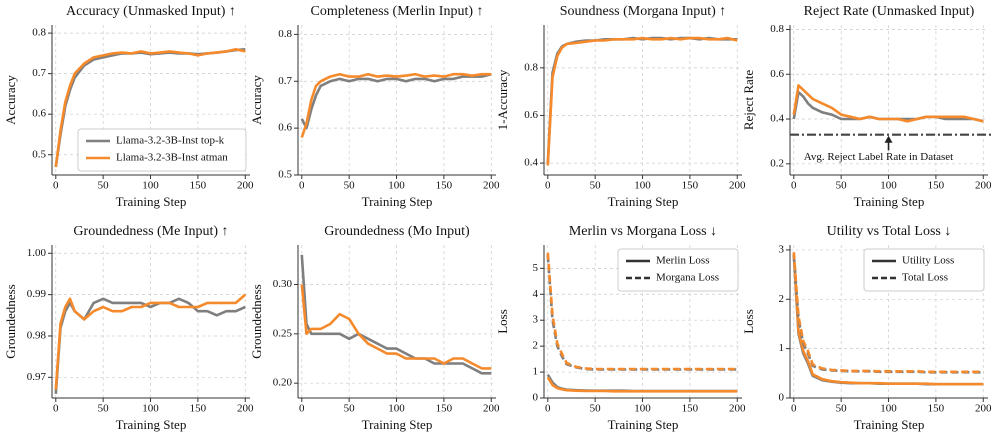  What do you see at coordinates (536, 372) in the screenshot?
I see `y-tick-label: 1` at bounding box center [536, 372].